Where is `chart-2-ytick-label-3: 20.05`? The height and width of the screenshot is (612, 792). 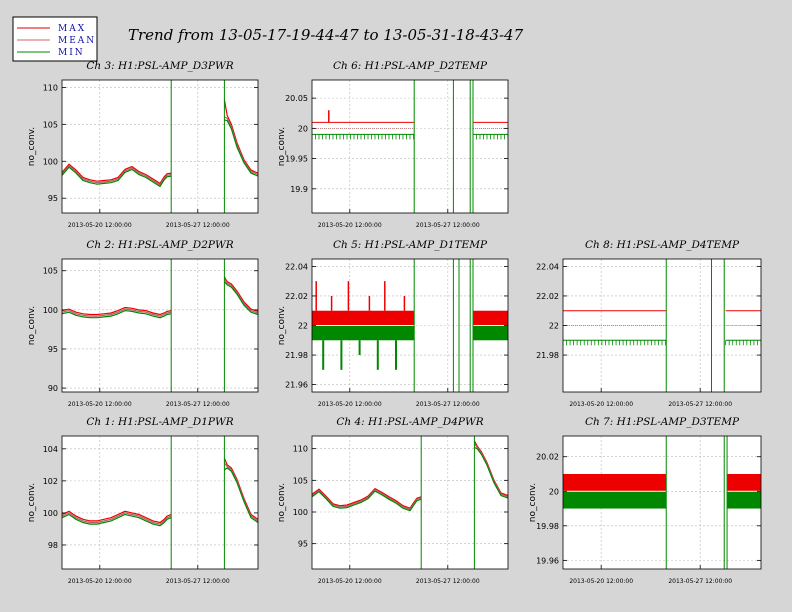 chart-2-ytick-label-3: 20.05 is located at coordinates (296, 98).